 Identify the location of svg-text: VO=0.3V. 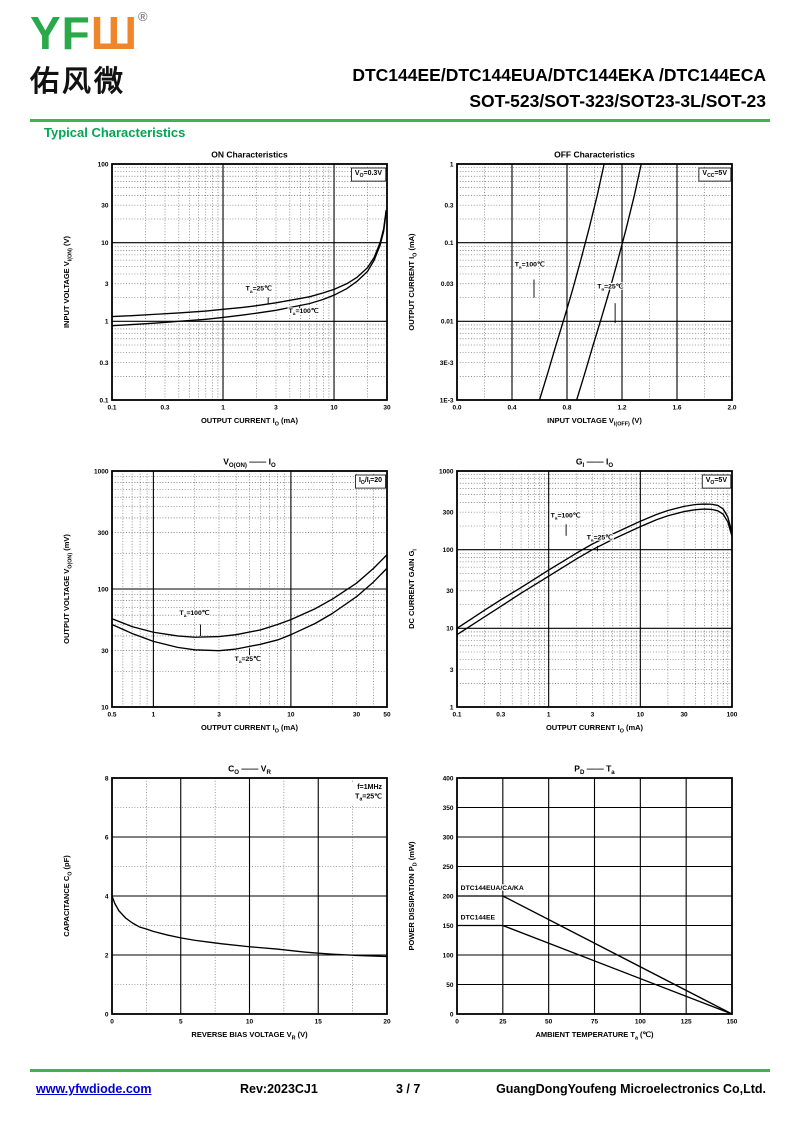
(368, 174).